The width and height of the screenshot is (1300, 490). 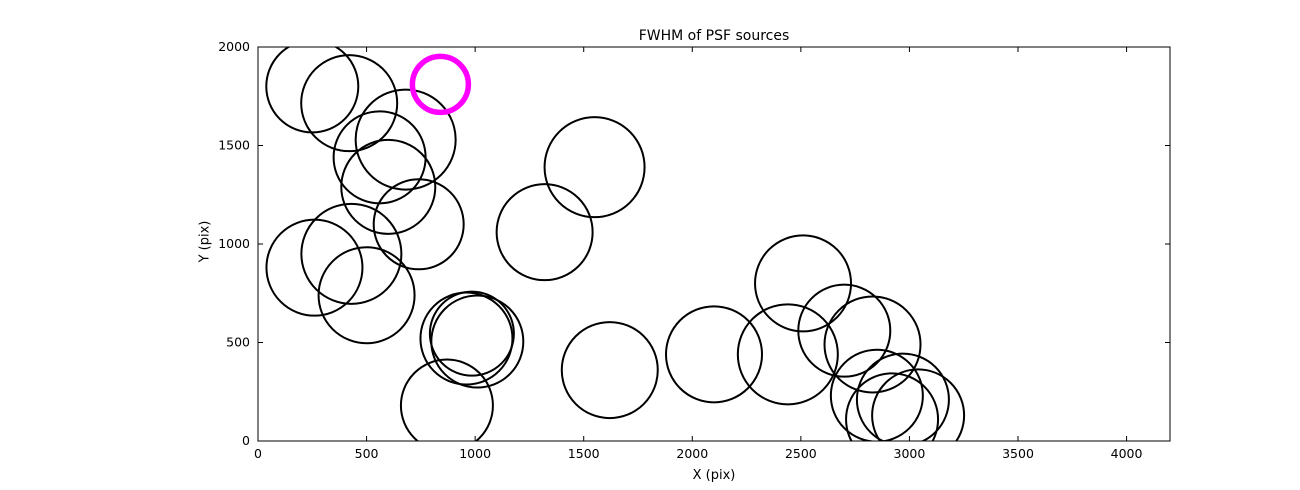 What do you see at coordinates (1127, 453) in the screenshot?
I see `x-tick-label: 4000` at bounding box center [1127, 453].